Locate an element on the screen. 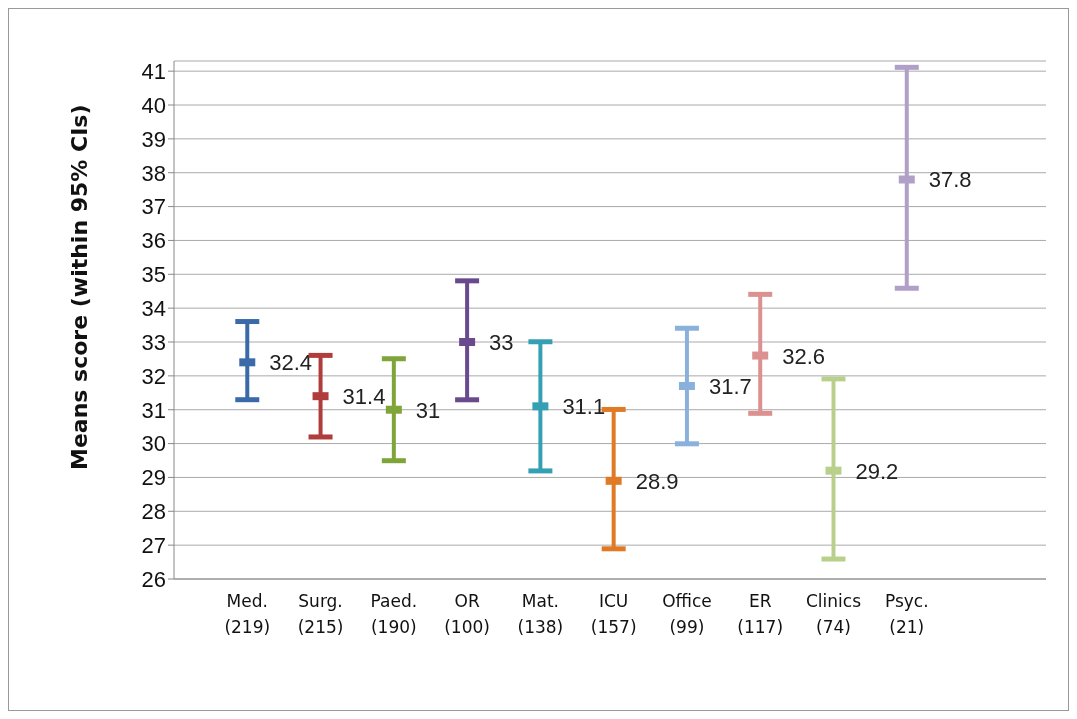 The width and height of the screenshot is (1077, 719). x-tick-label: OR (100) is located at coordinates (467, 614).